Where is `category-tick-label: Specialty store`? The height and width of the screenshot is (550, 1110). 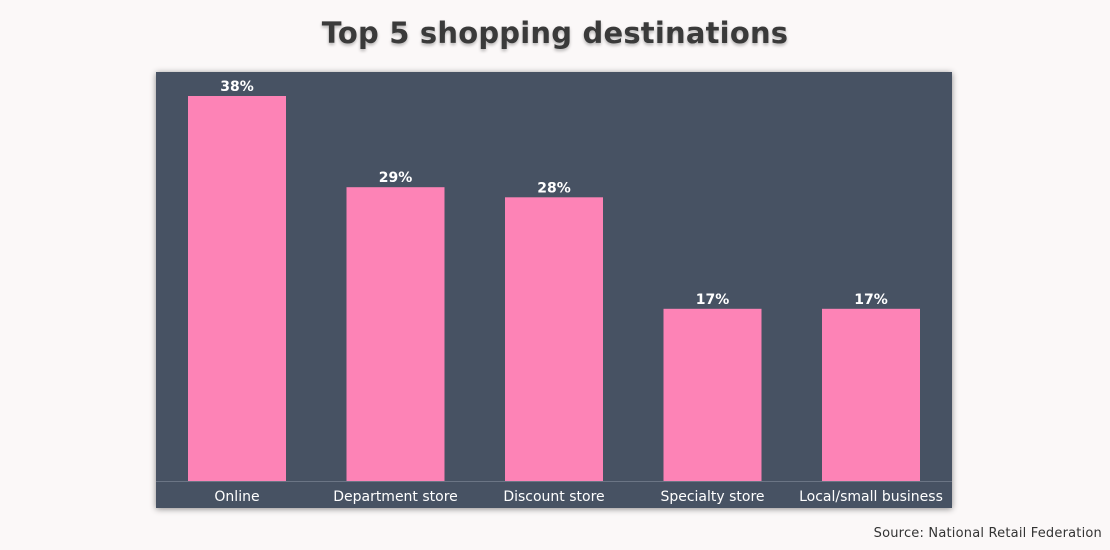 category-tick-label: Specialty store is located at coordinates (712, 497).